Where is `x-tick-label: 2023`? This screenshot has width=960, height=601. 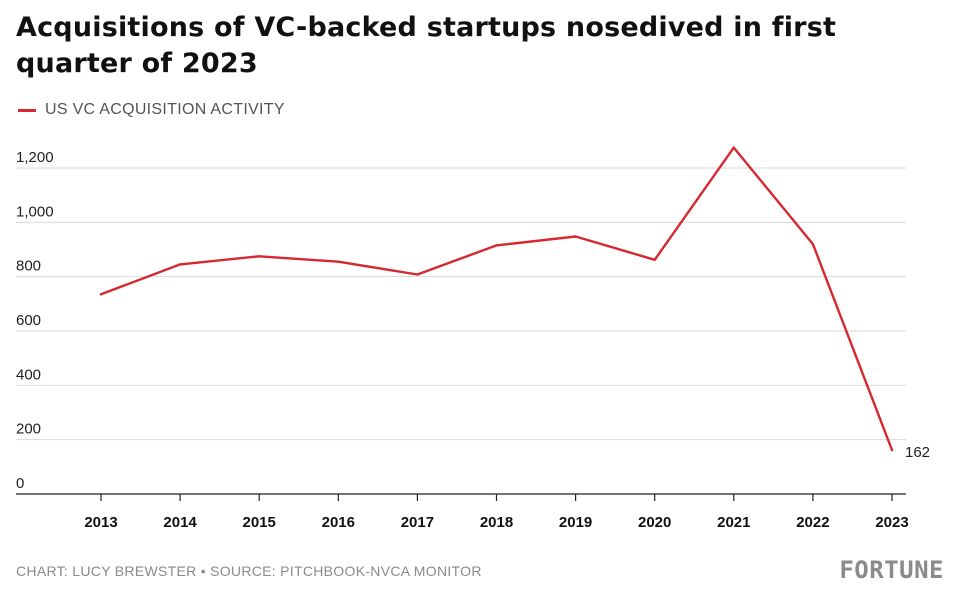 x-tick-label: 2023 is located at coordinates (891, 522).